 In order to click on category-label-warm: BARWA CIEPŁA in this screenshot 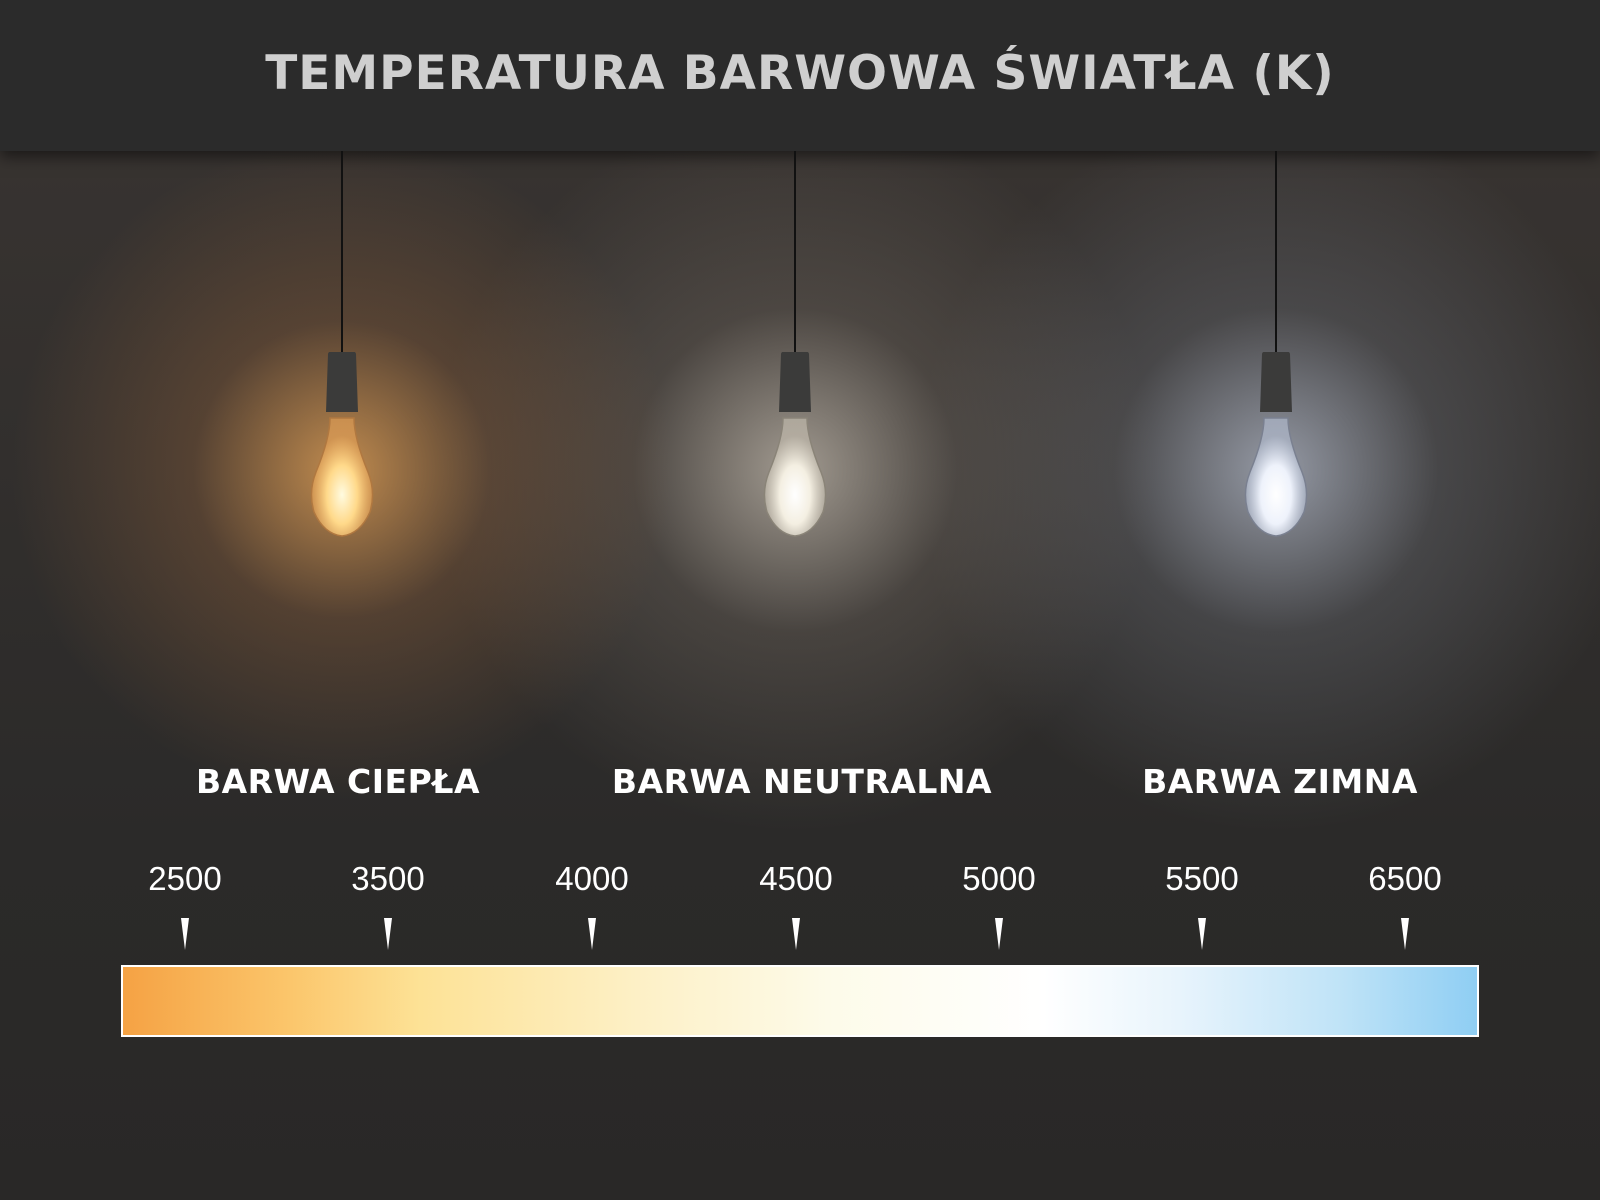, I will do `click(338, 781)`.